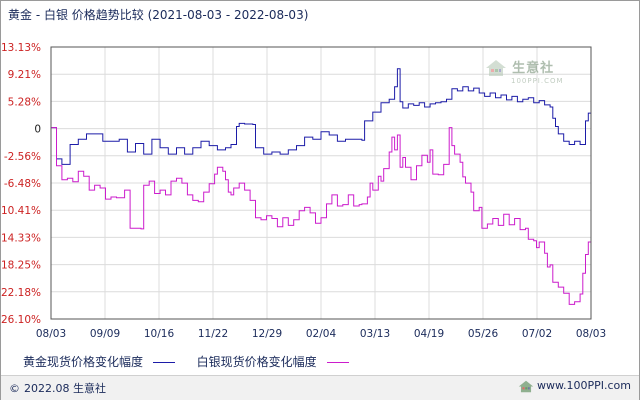 Image resolution: width=640 pixels, height=400 pixels. What do you see at coordinates (483, 334) in the screenshot?
I see `x-tick-label: 05/26` at bounding box center [483, 334].